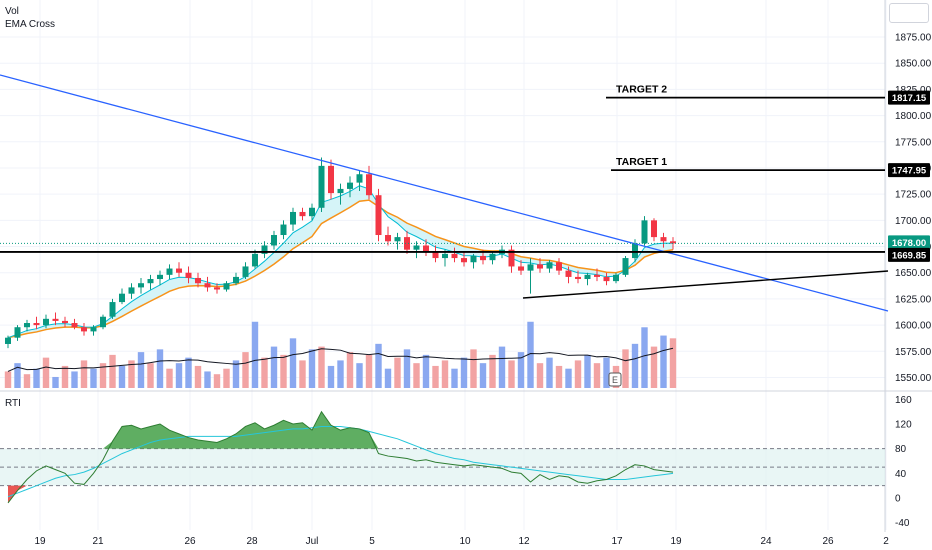 Image resolution: width=932 pixels, height=550 pixels. What do you see at coordinates (913, 38) in the screenshot?
I see `price-tick-label: 1875.00` at bounding box center [913, 38].